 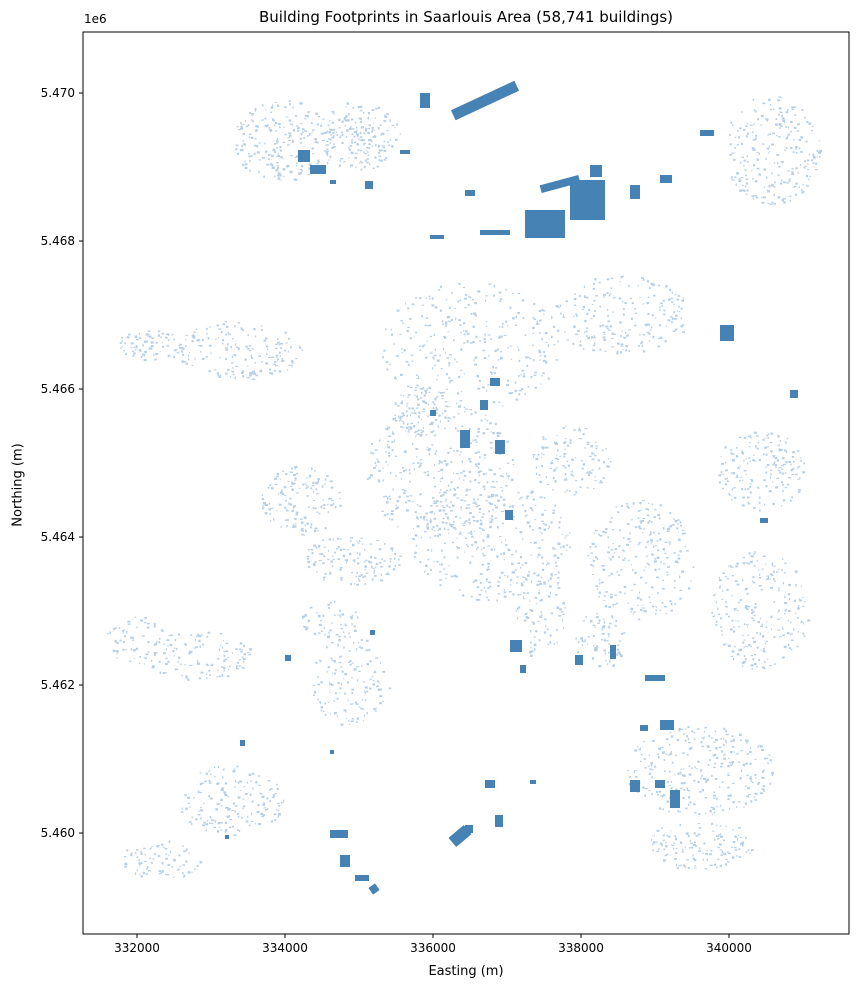 What do you see at coordinates (62, 463) in the screenshot?
I see `y-axis-ticks: 5.460 5.462 5.464 5.466 5.468 5.470` at bounding box center [62, 463].